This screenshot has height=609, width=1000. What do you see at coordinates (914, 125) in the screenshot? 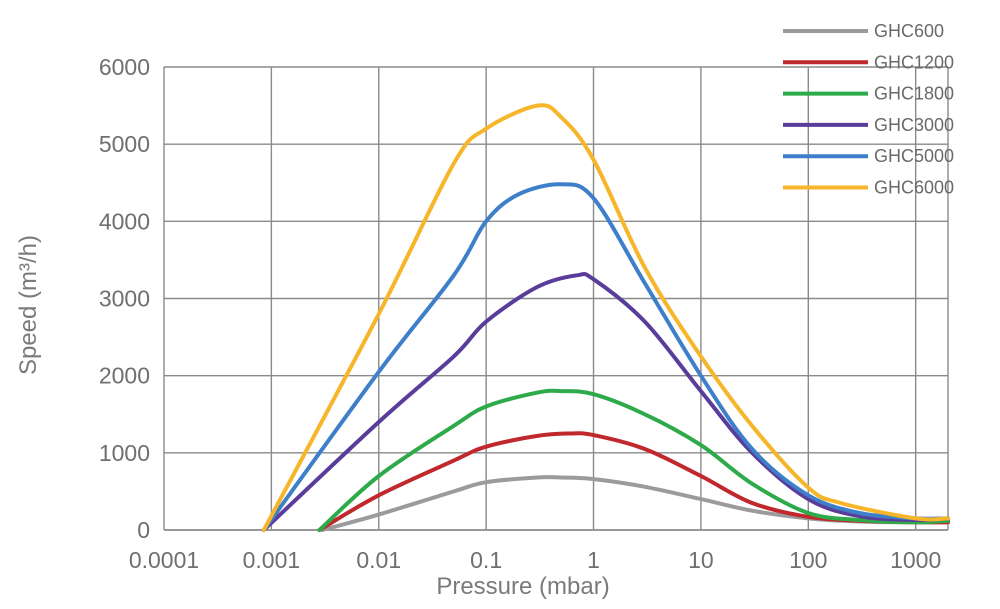
I see `legend-label-ghc3000: GHC3000` at bounding box center [914, 125].